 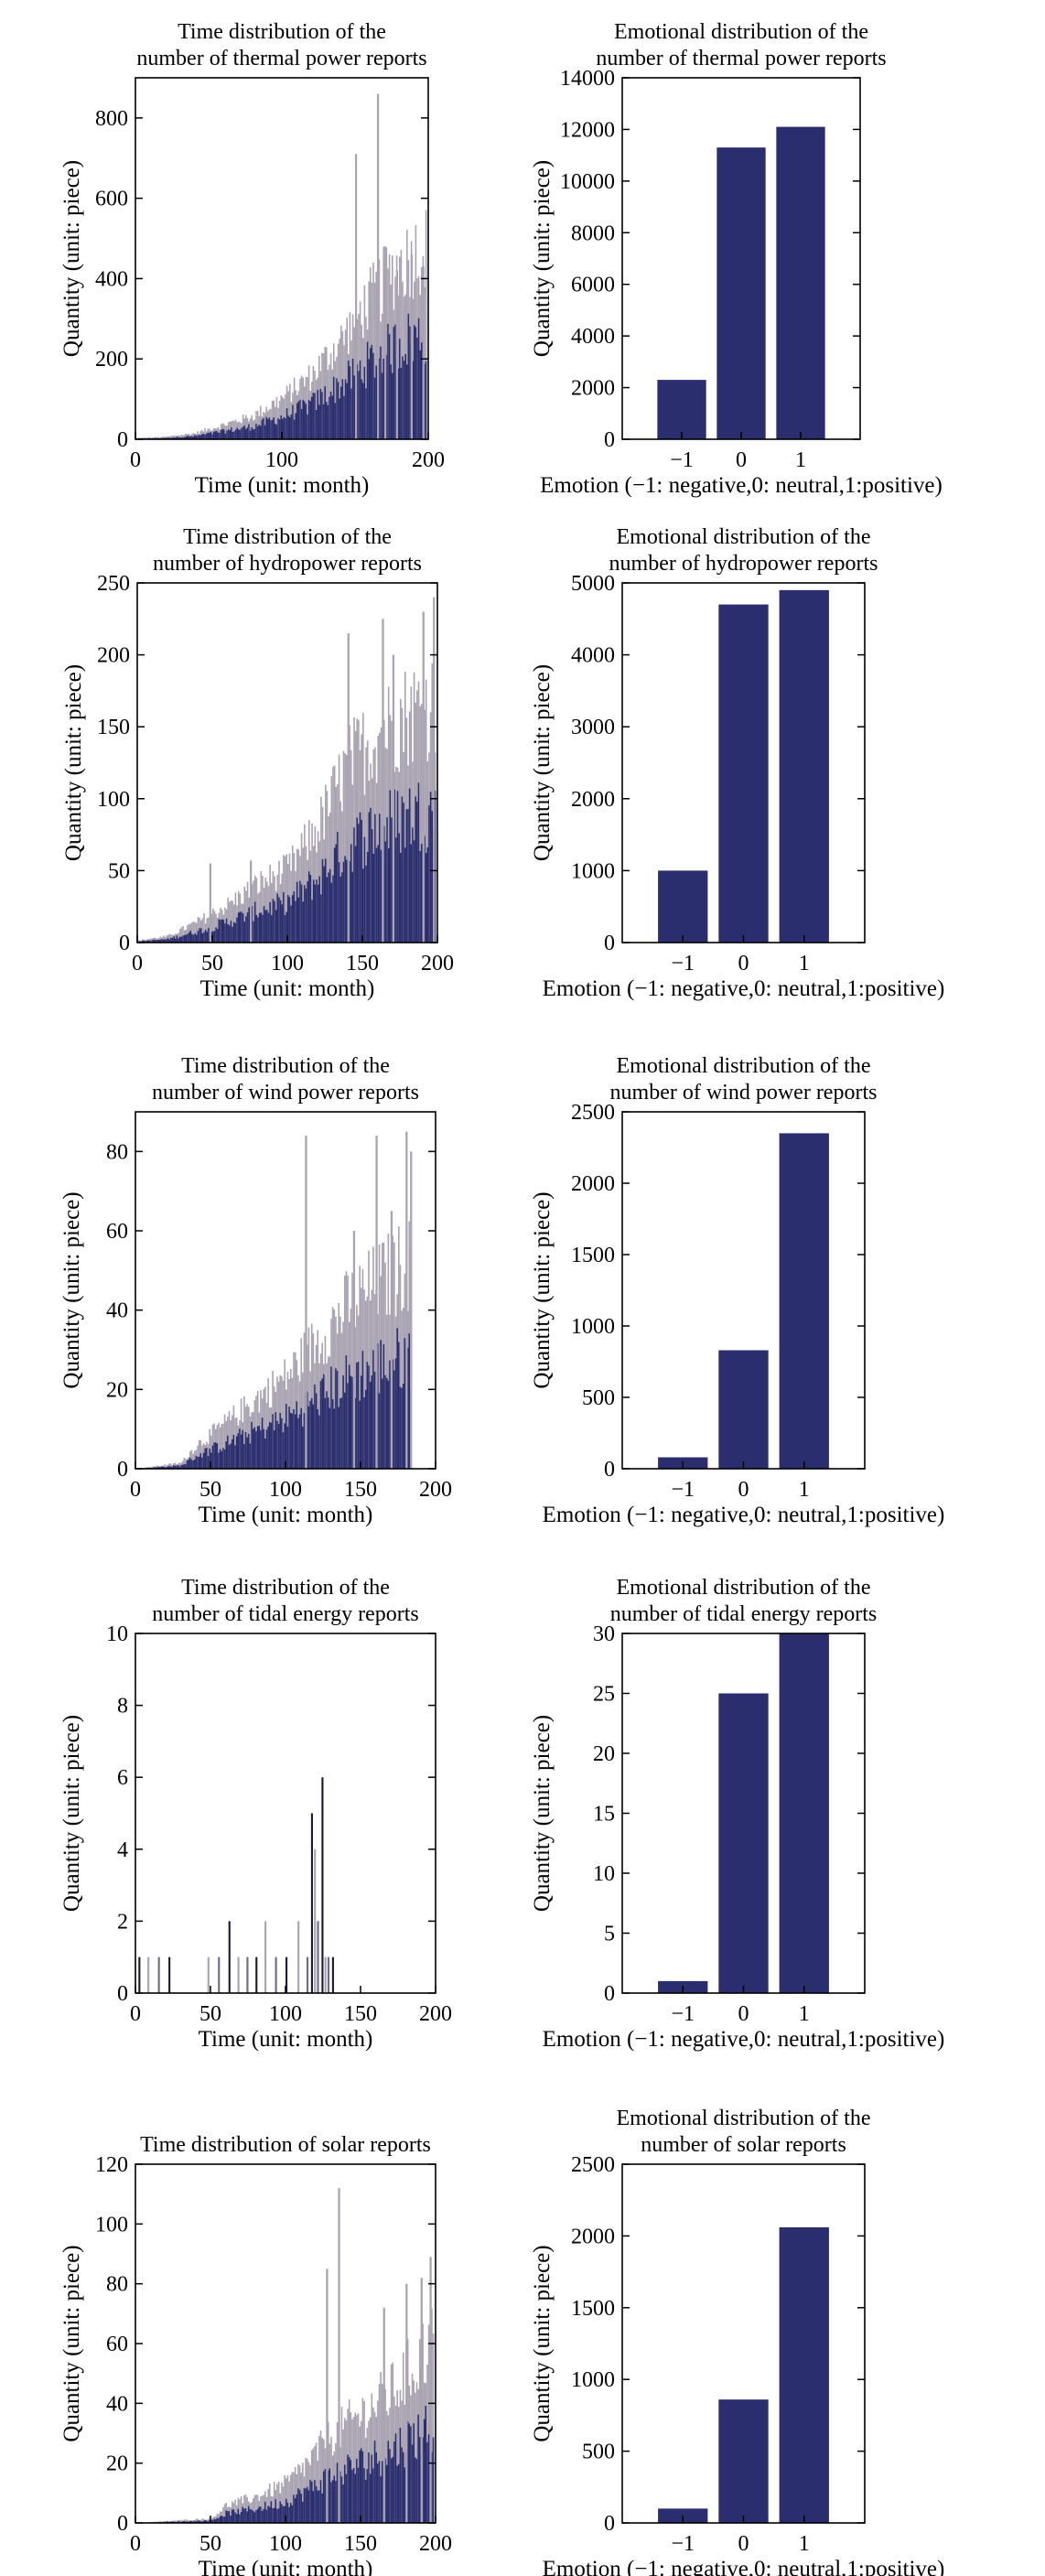 I want to click on y-tick-label: 40, so click(x=117, y=2404).